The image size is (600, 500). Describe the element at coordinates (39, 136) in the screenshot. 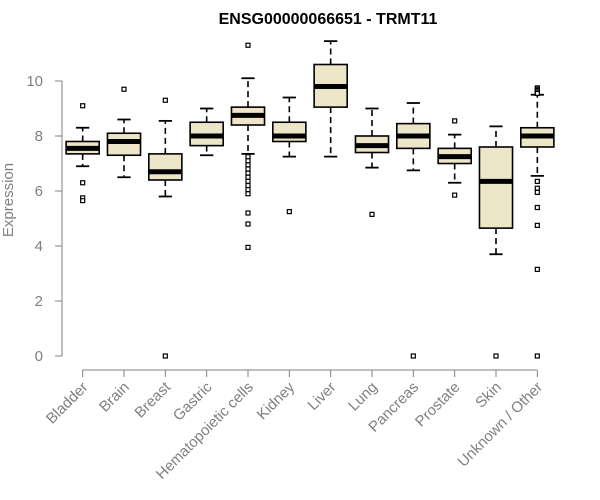

I see `y-tick-label: 8` at that location.